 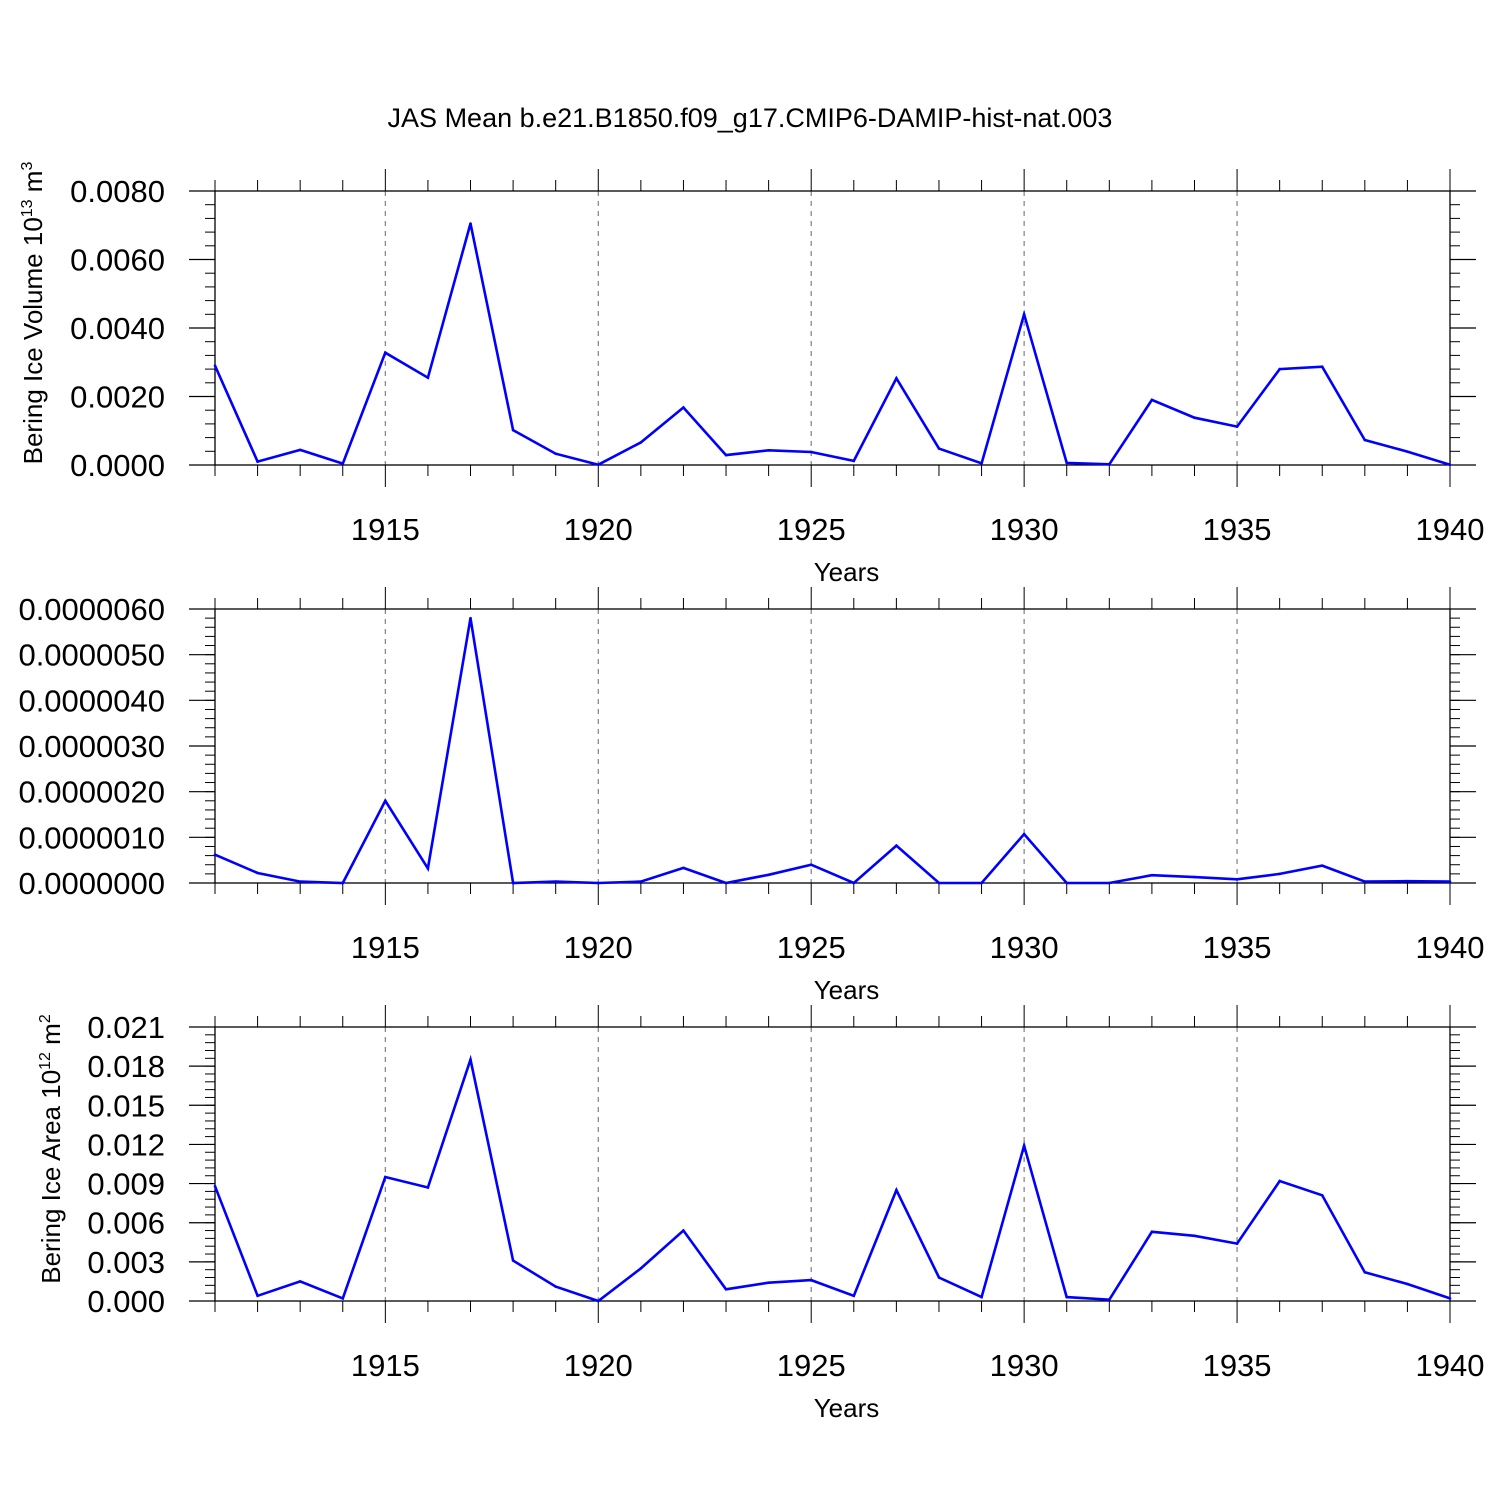 What do you see at coordinates (126, 1066) in the screenshot?
I see `y-tick-label: 0.018` at bounding box center [126, 1066].